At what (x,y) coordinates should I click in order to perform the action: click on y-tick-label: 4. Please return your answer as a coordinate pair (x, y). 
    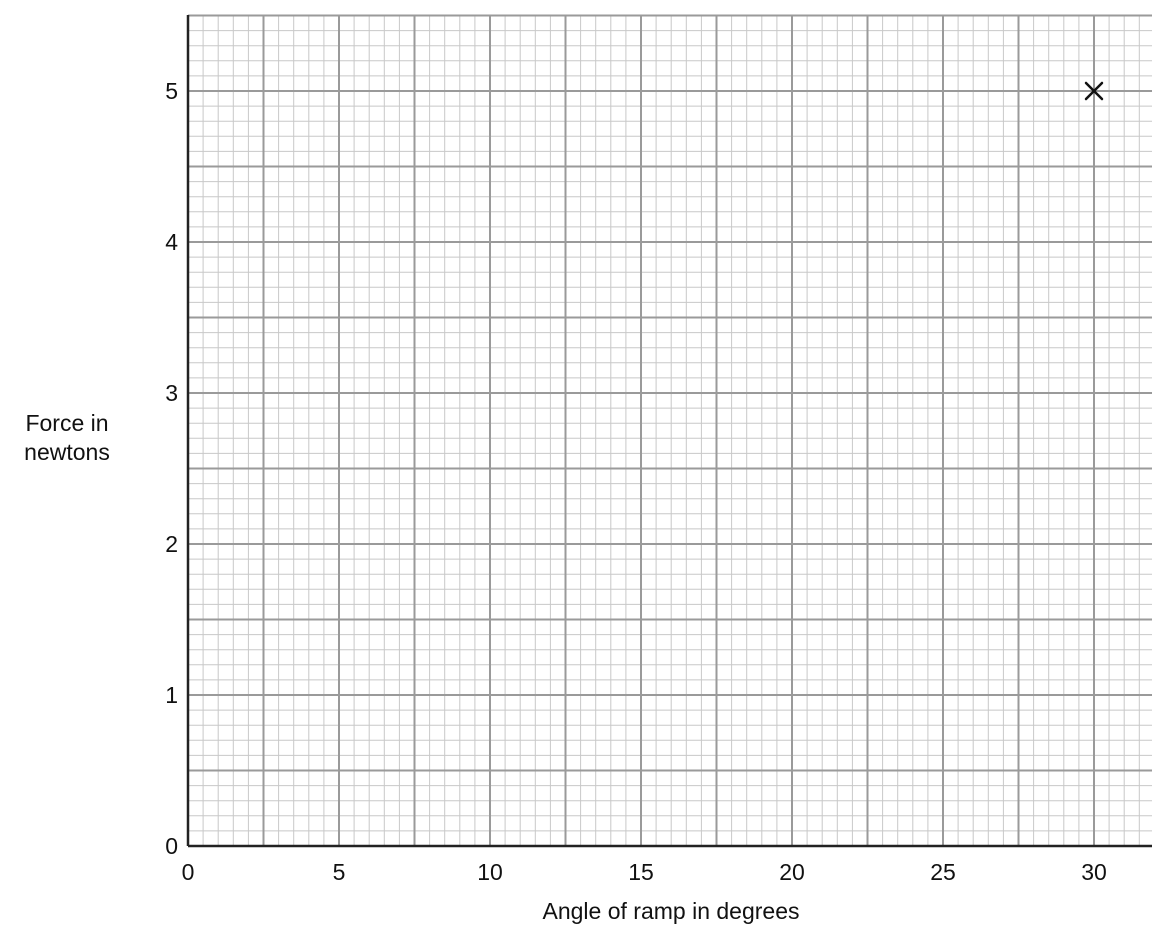
    Looking at the image, I should click on (171, 242).